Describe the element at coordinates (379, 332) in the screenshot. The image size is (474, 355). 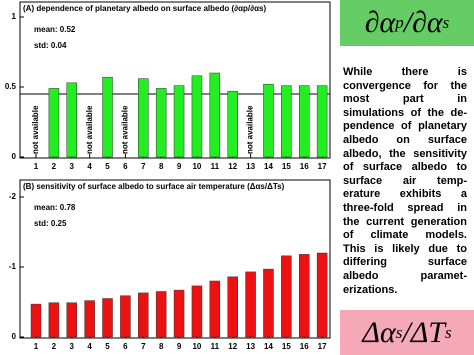
I see `formula-part: Δα` at that location.